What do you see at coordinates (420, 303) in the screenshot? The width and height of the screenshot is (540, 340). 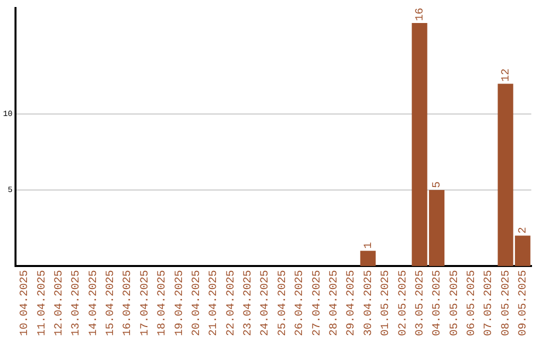 I see `x-tick-label: 03.05.2025` at bounding box center [420, 303].